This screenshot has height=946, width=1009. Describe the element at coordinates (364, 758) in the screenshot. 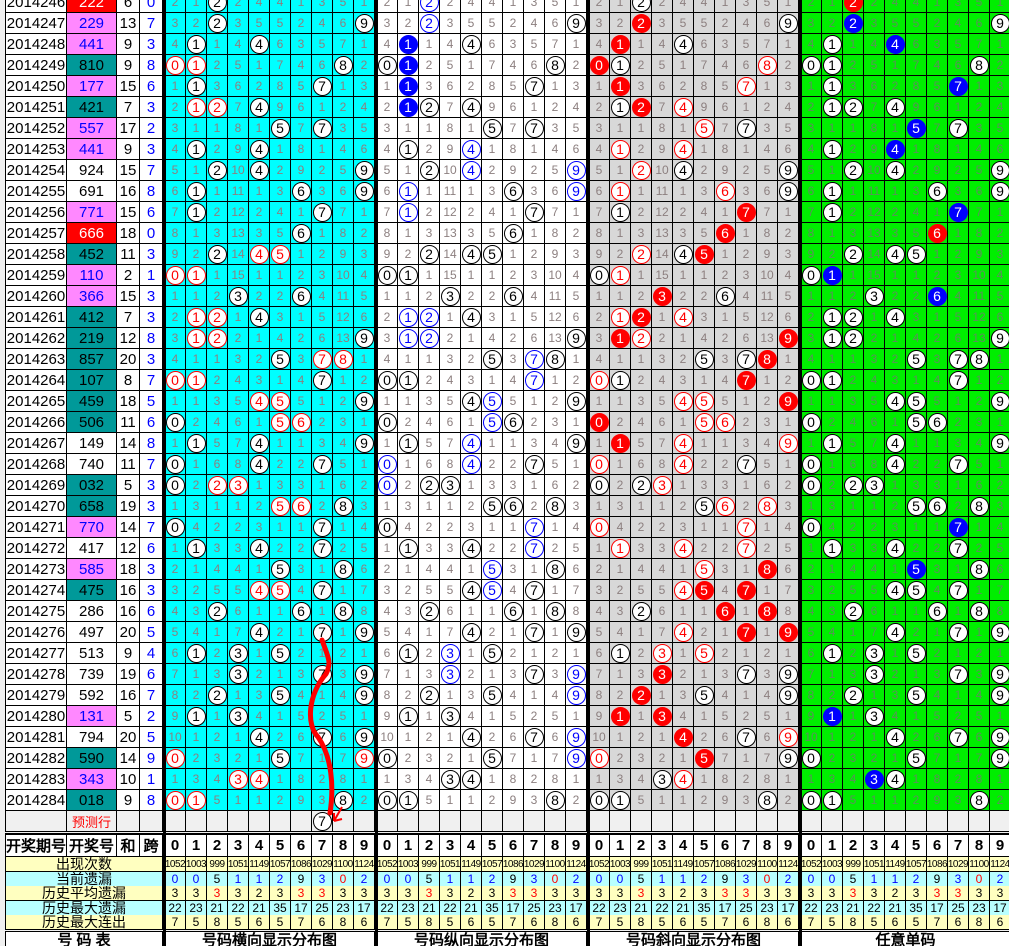

I see `number-ball-icon: 9` at that location.